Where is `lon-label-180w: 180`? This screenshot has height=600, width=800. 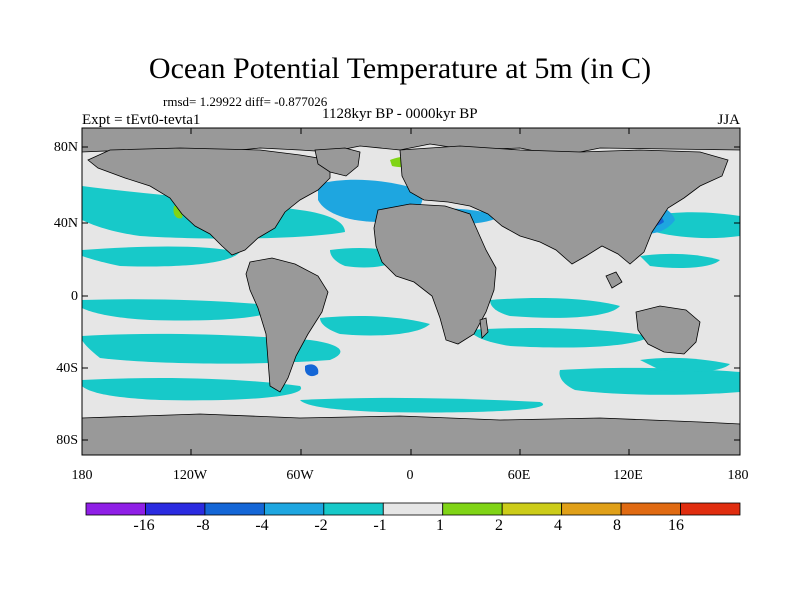
lon-label-180w: 180 is located at coordinates (82, 475).